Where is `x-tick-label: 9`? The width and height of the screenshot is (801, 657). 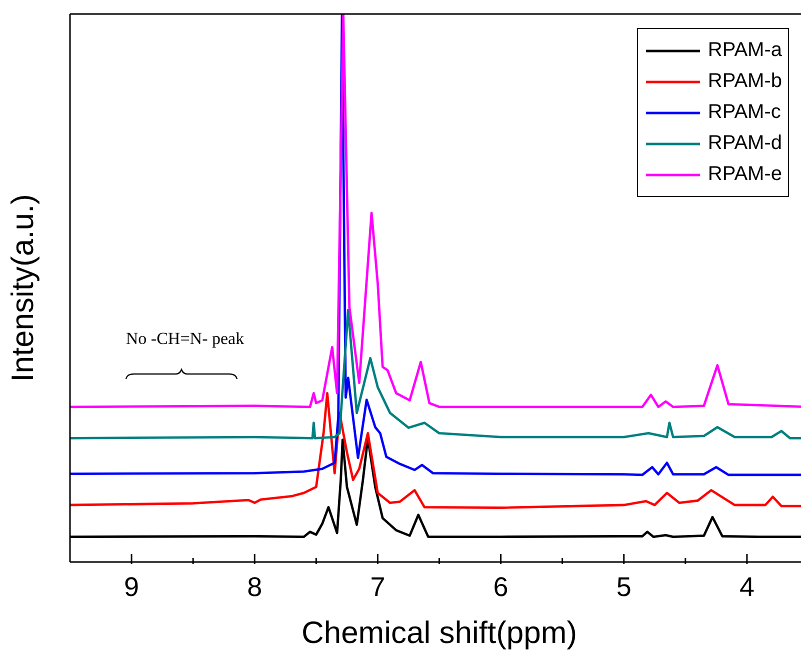
x-tick-label: 9 is located at coordinates (132, 587).